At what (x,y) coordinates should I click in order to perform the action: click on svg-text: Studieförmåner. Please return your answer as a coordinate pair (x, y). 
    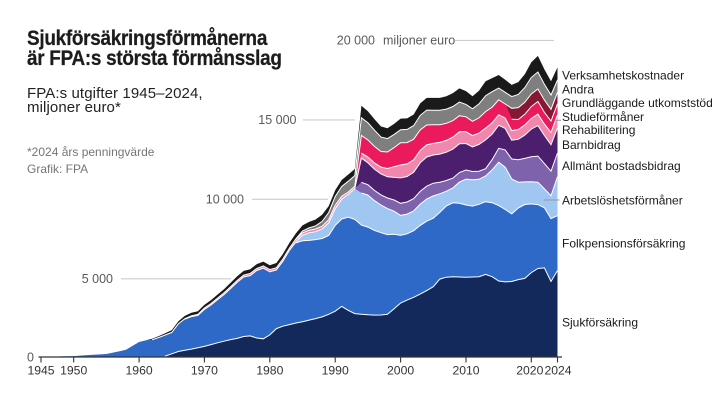
    Looking at the image, I should click on (603, 117).